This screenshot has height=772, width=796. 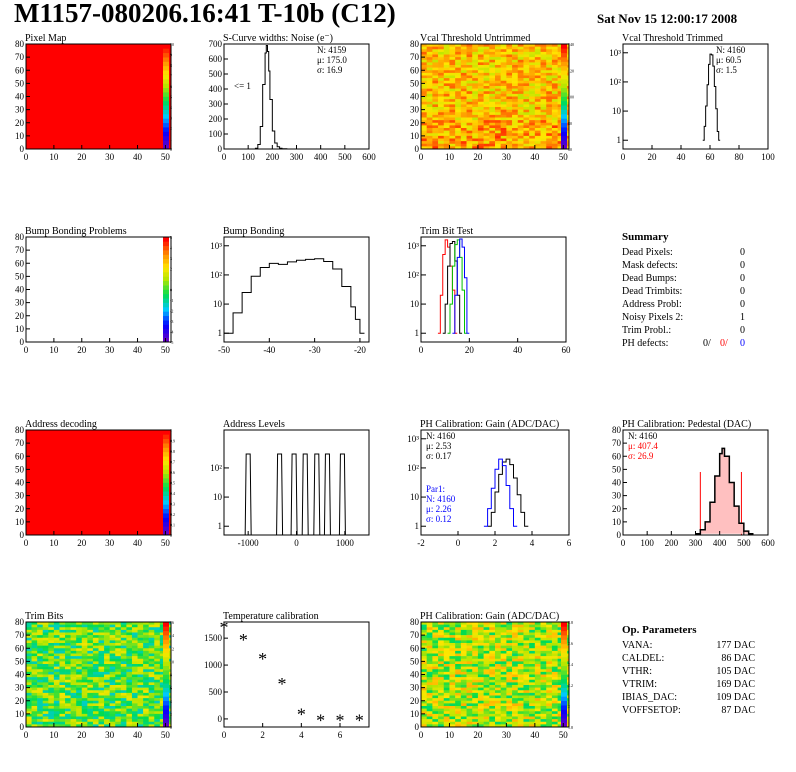 I want to click on y-tick-label: 10³, so click(x=615, y=53).